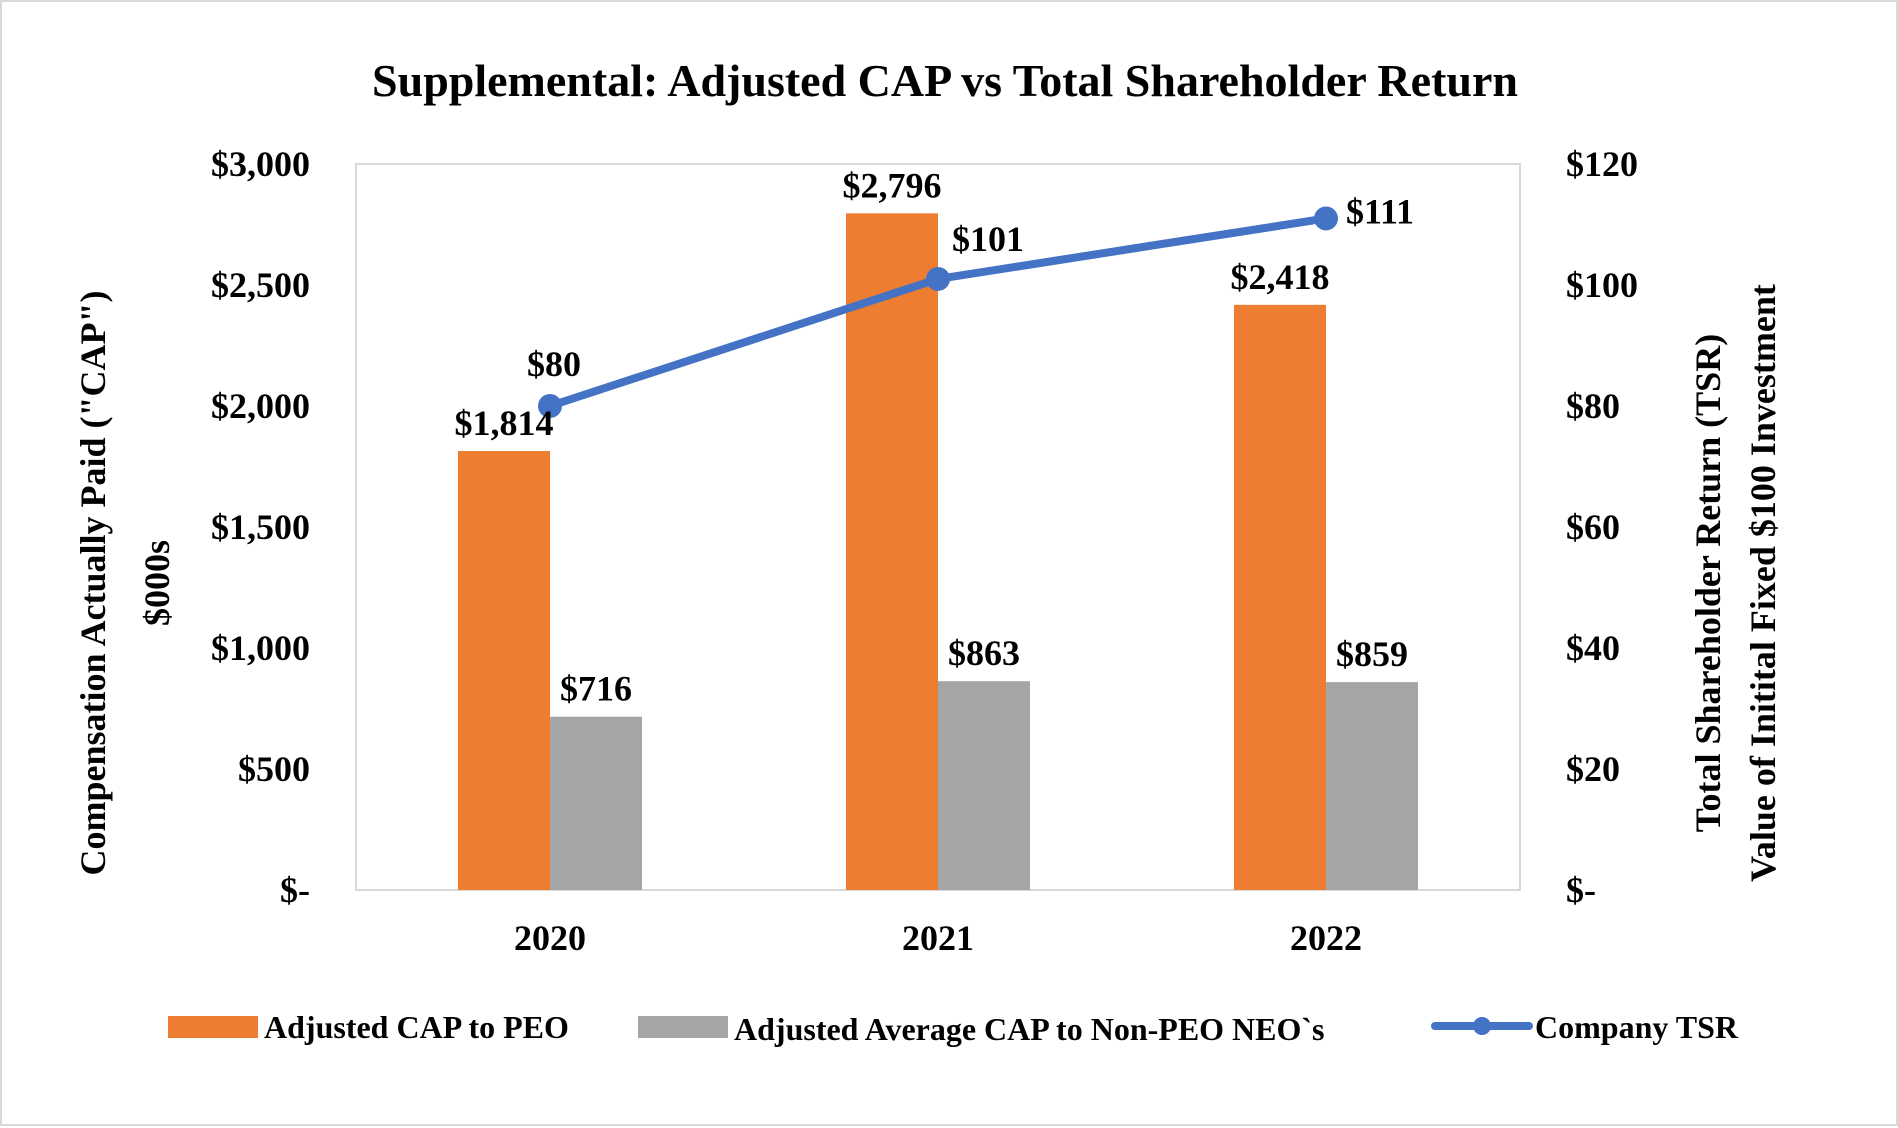 The width and height of the screenshot is (1898, 1128). I want to click on data-label-non-peo: $863, so click(984, 653).